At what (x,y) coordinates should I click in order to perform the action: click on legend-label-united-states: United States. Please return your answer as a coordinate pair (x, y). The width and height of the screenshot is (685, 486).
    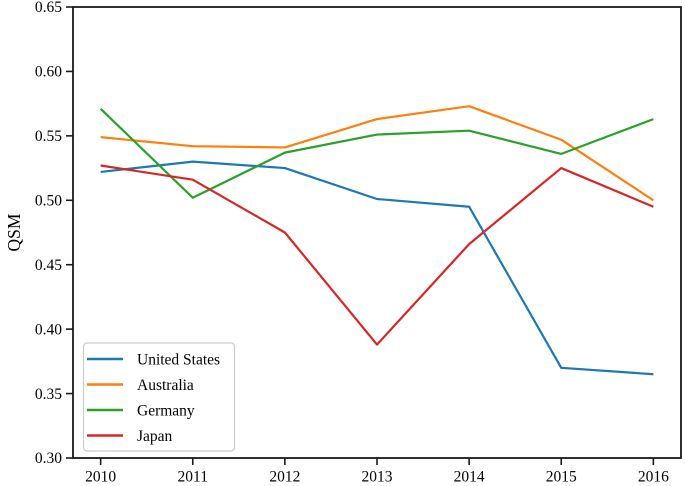
    Looking at the image, I should click on (178, 360).